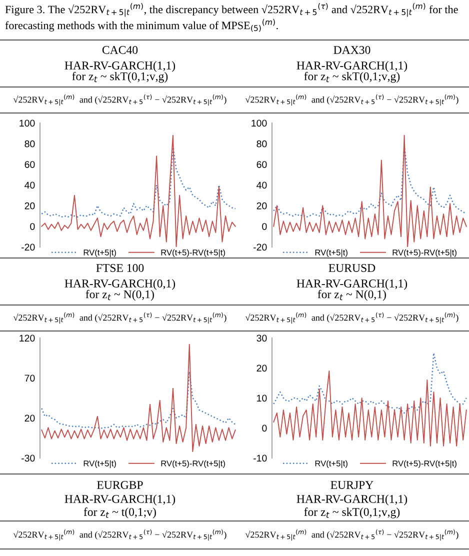 The height and width of the screenshot is (556, 469). Describe the element at coordinates (352, 268) in the screenshot. I see `chart-title: EURUSD` at that location.